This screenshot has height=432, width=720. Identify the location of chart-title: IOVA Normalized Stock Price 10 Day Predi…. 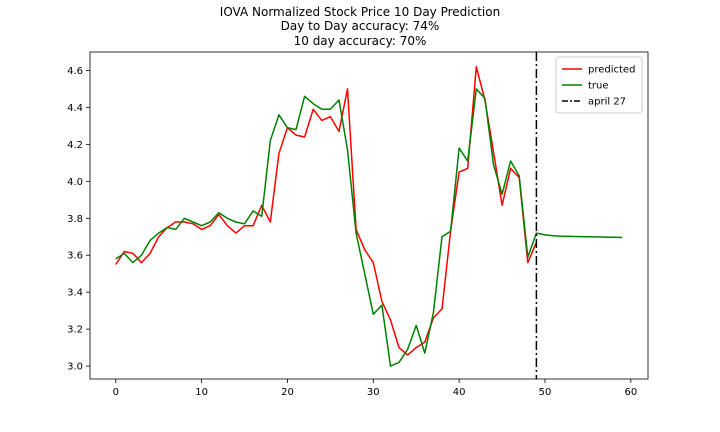
(360, 12).